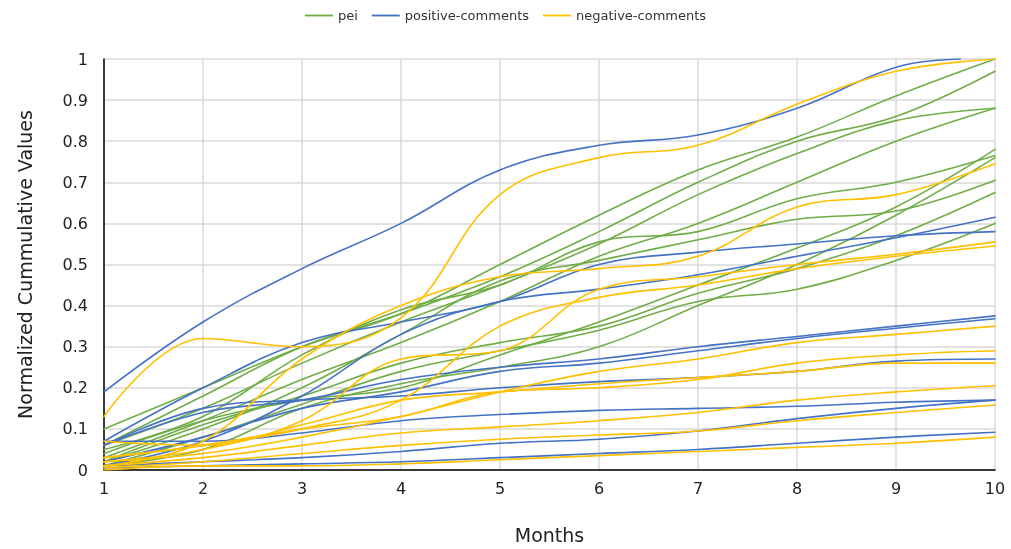 Image resolution: width=1011 pixels, height=549 pixels. Describe the element at coordinates (75, 347) in the screenshot. I see `y-tick-label: 0.3` at that location.